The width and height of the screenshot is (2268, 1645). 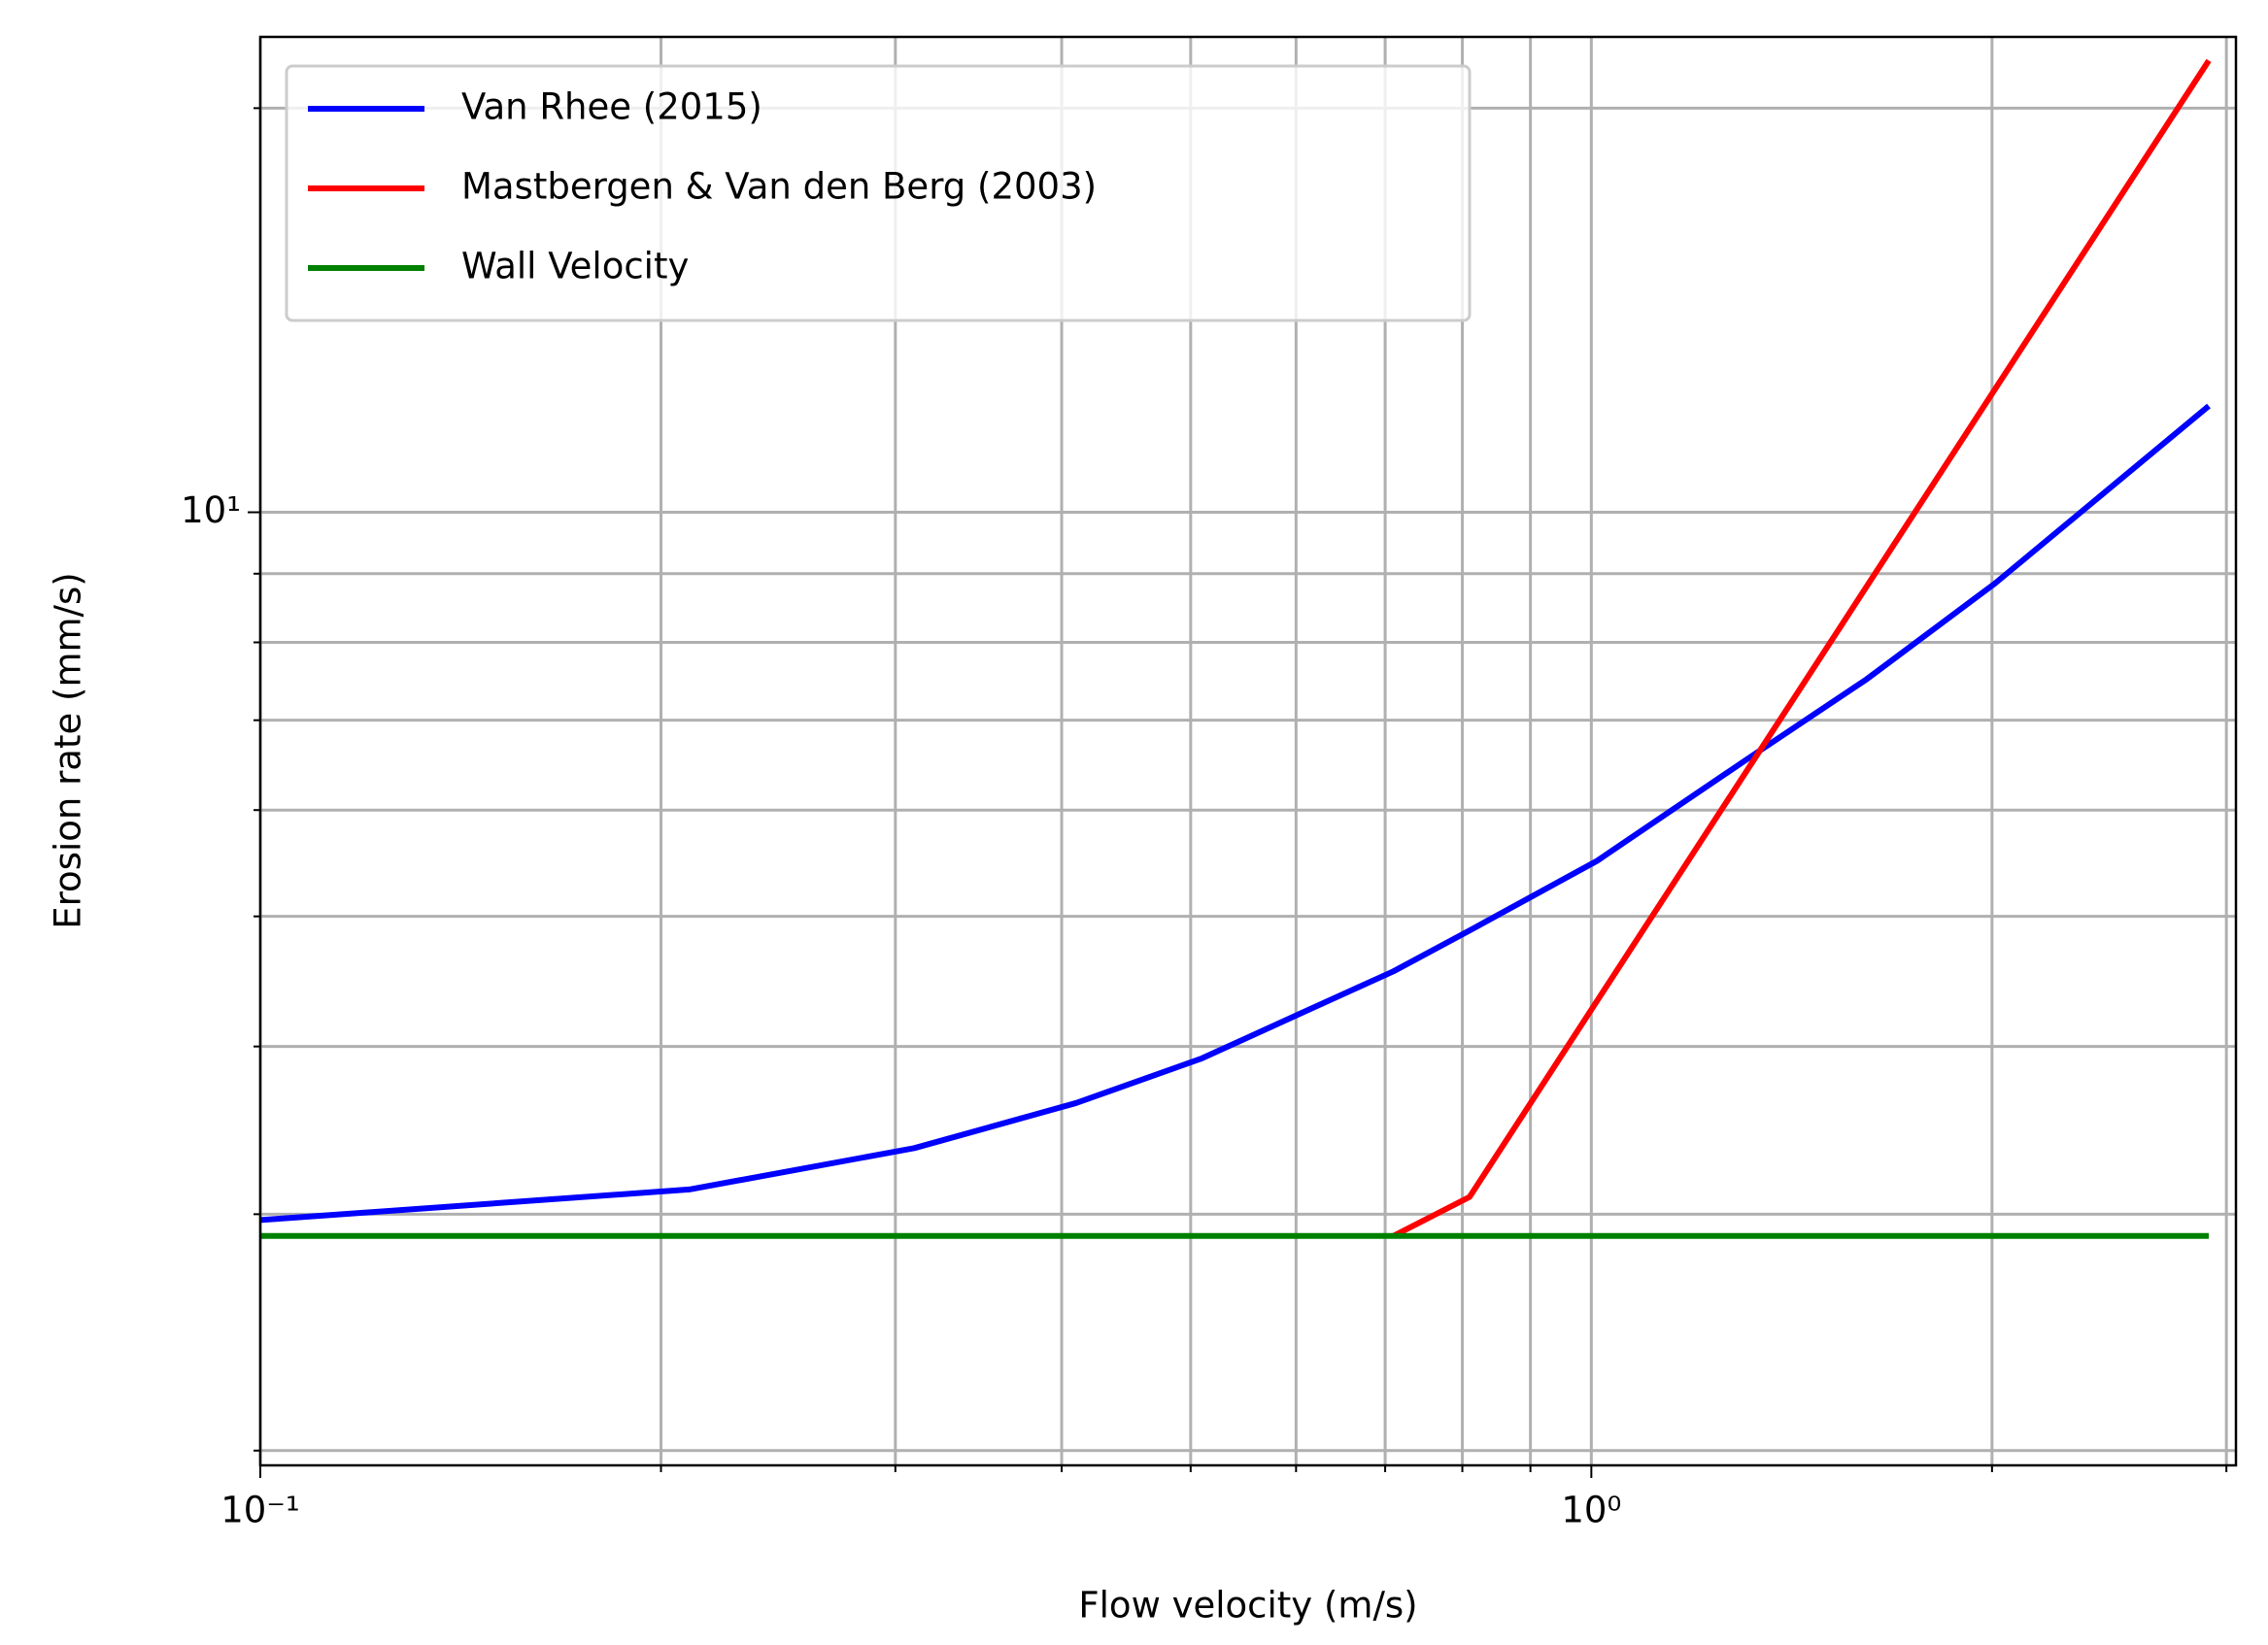 What do you see at coordinates (260, 1510) in the screenshot?
I see `x-tick-label: 10⁻¹` at bounding box center [260, 1510].